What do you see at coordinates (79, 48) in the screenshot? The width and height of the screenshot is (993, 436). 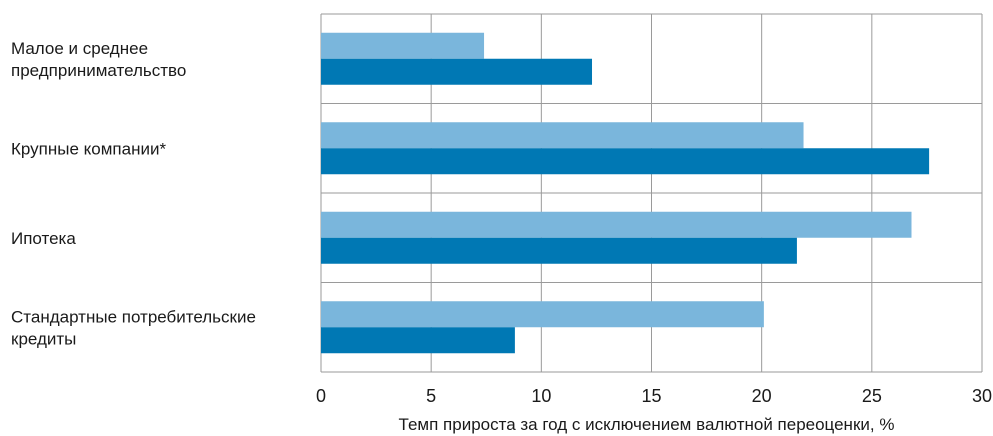 I see `category-label: Малое и среднее` at bounding box center [79, 48].